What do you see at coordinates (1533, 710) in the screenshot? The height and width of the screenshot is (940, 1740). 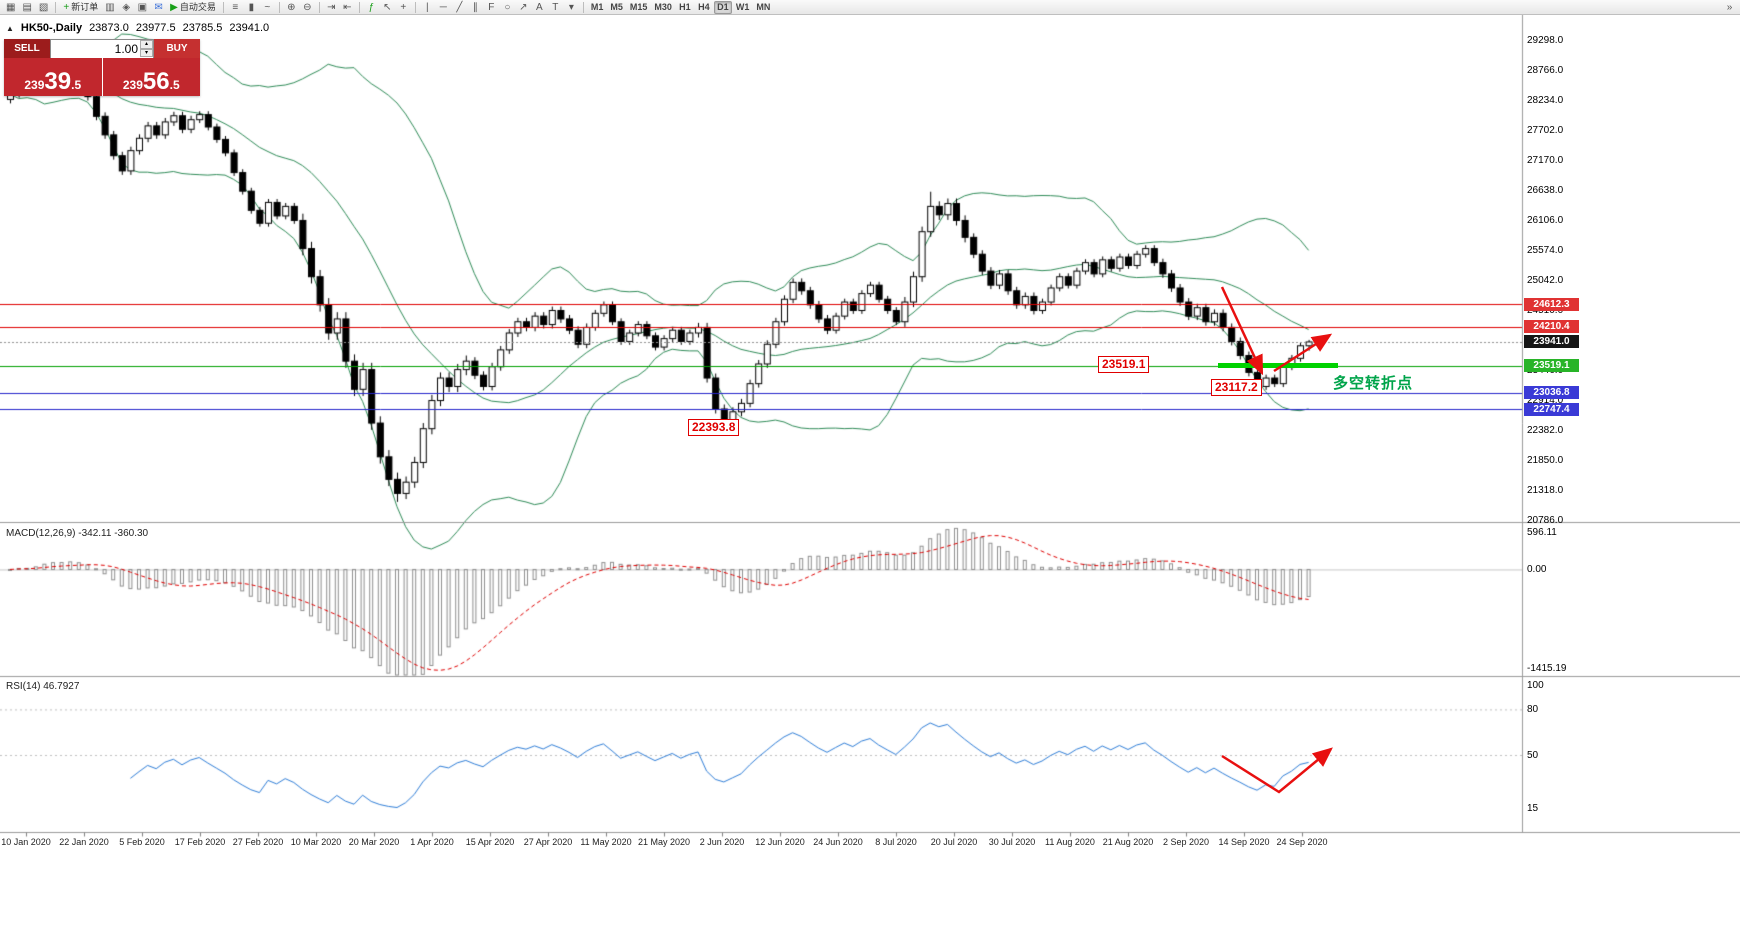 I see `rsi-axis-label: 80` at bounding box center [1533, 710].